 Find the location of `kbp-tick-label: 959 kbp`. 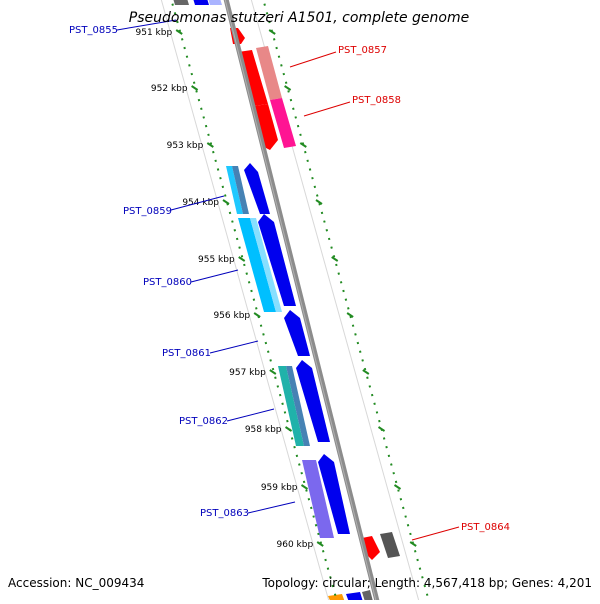

kbp-tick-label: 959 kbp is located at coordinates (279, 488).